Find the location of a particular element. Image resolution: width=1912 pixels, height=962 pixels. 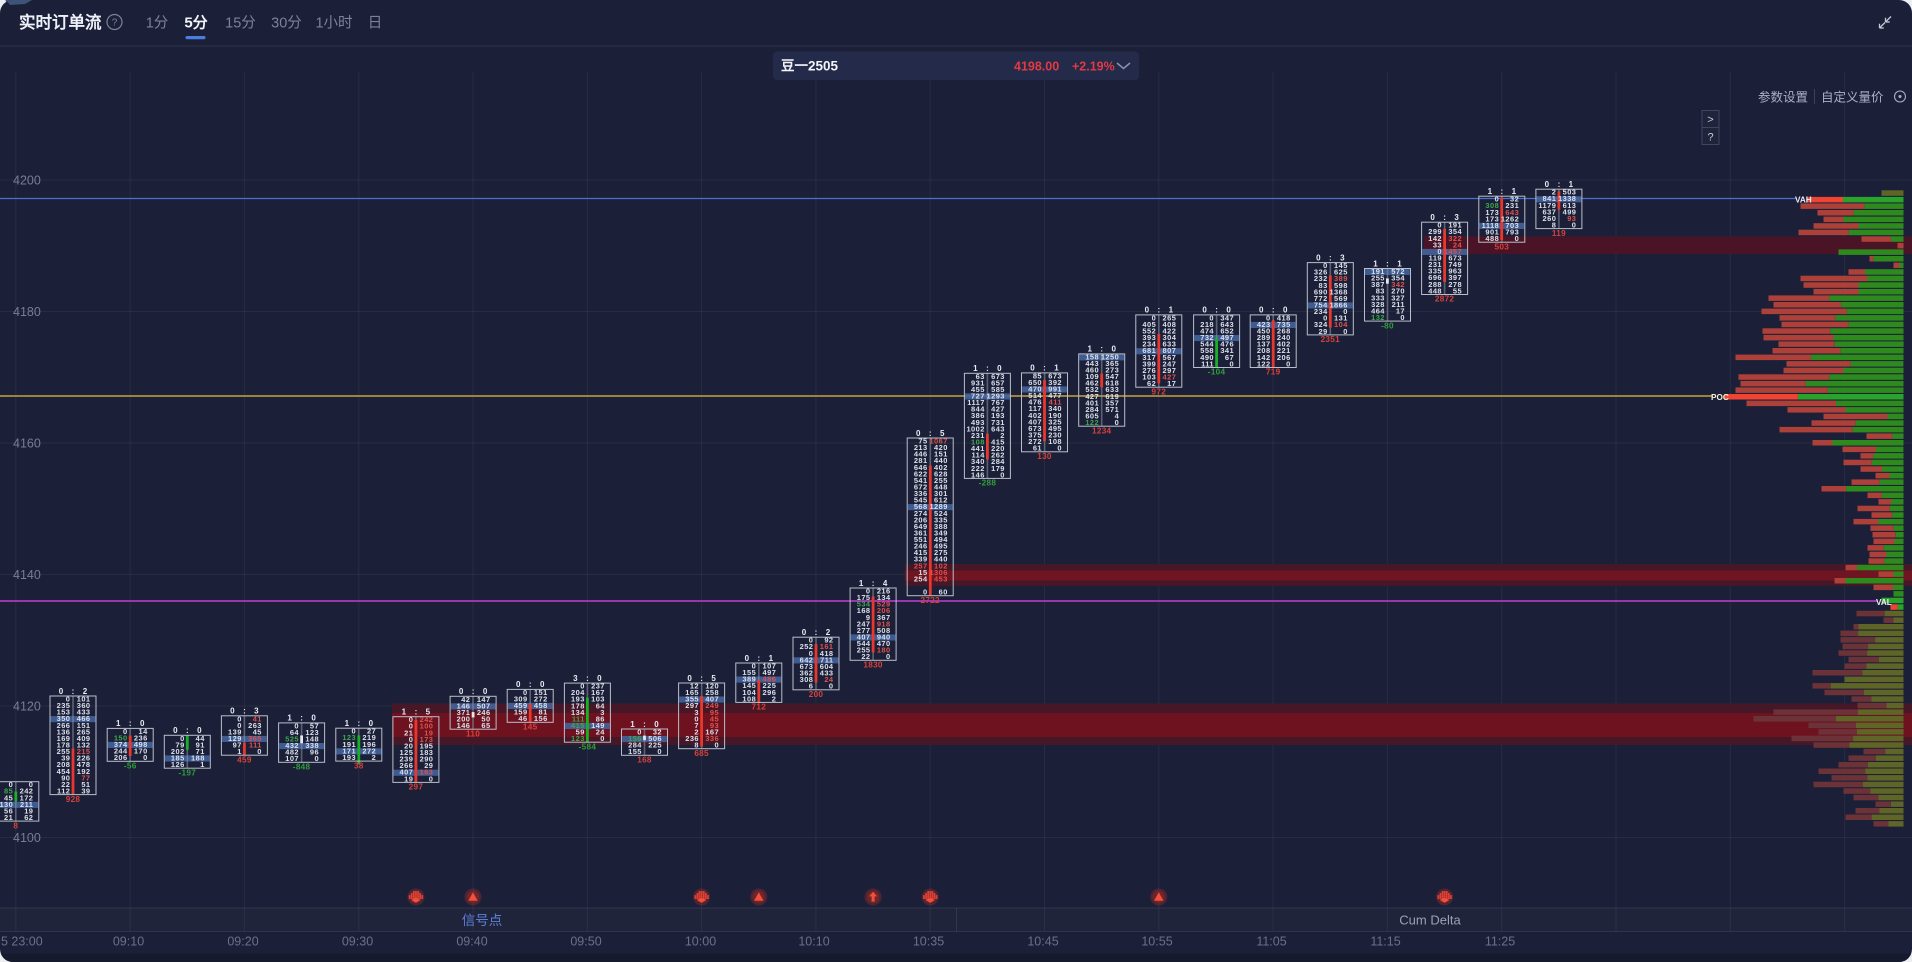

svg-text: 336 is located at coordinates (712, 738).